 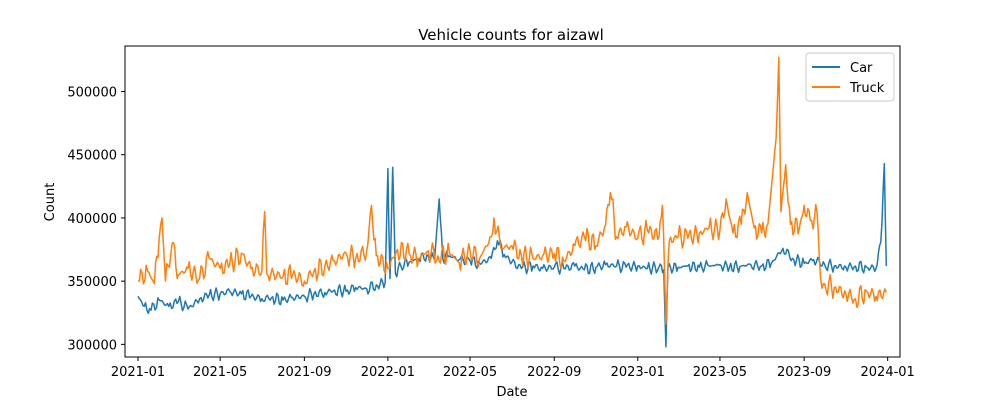 What do you see at coordinates (304, 372) in the screenshot?
I see `x-tick-label: 2021-09` at bounding box center [304, 372].